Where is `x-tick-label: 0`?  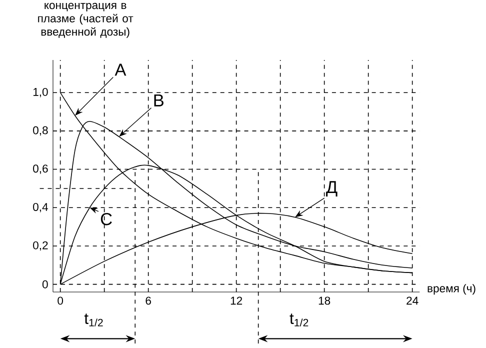 x-tick-label: 0 is located at coordinates (61, 300).